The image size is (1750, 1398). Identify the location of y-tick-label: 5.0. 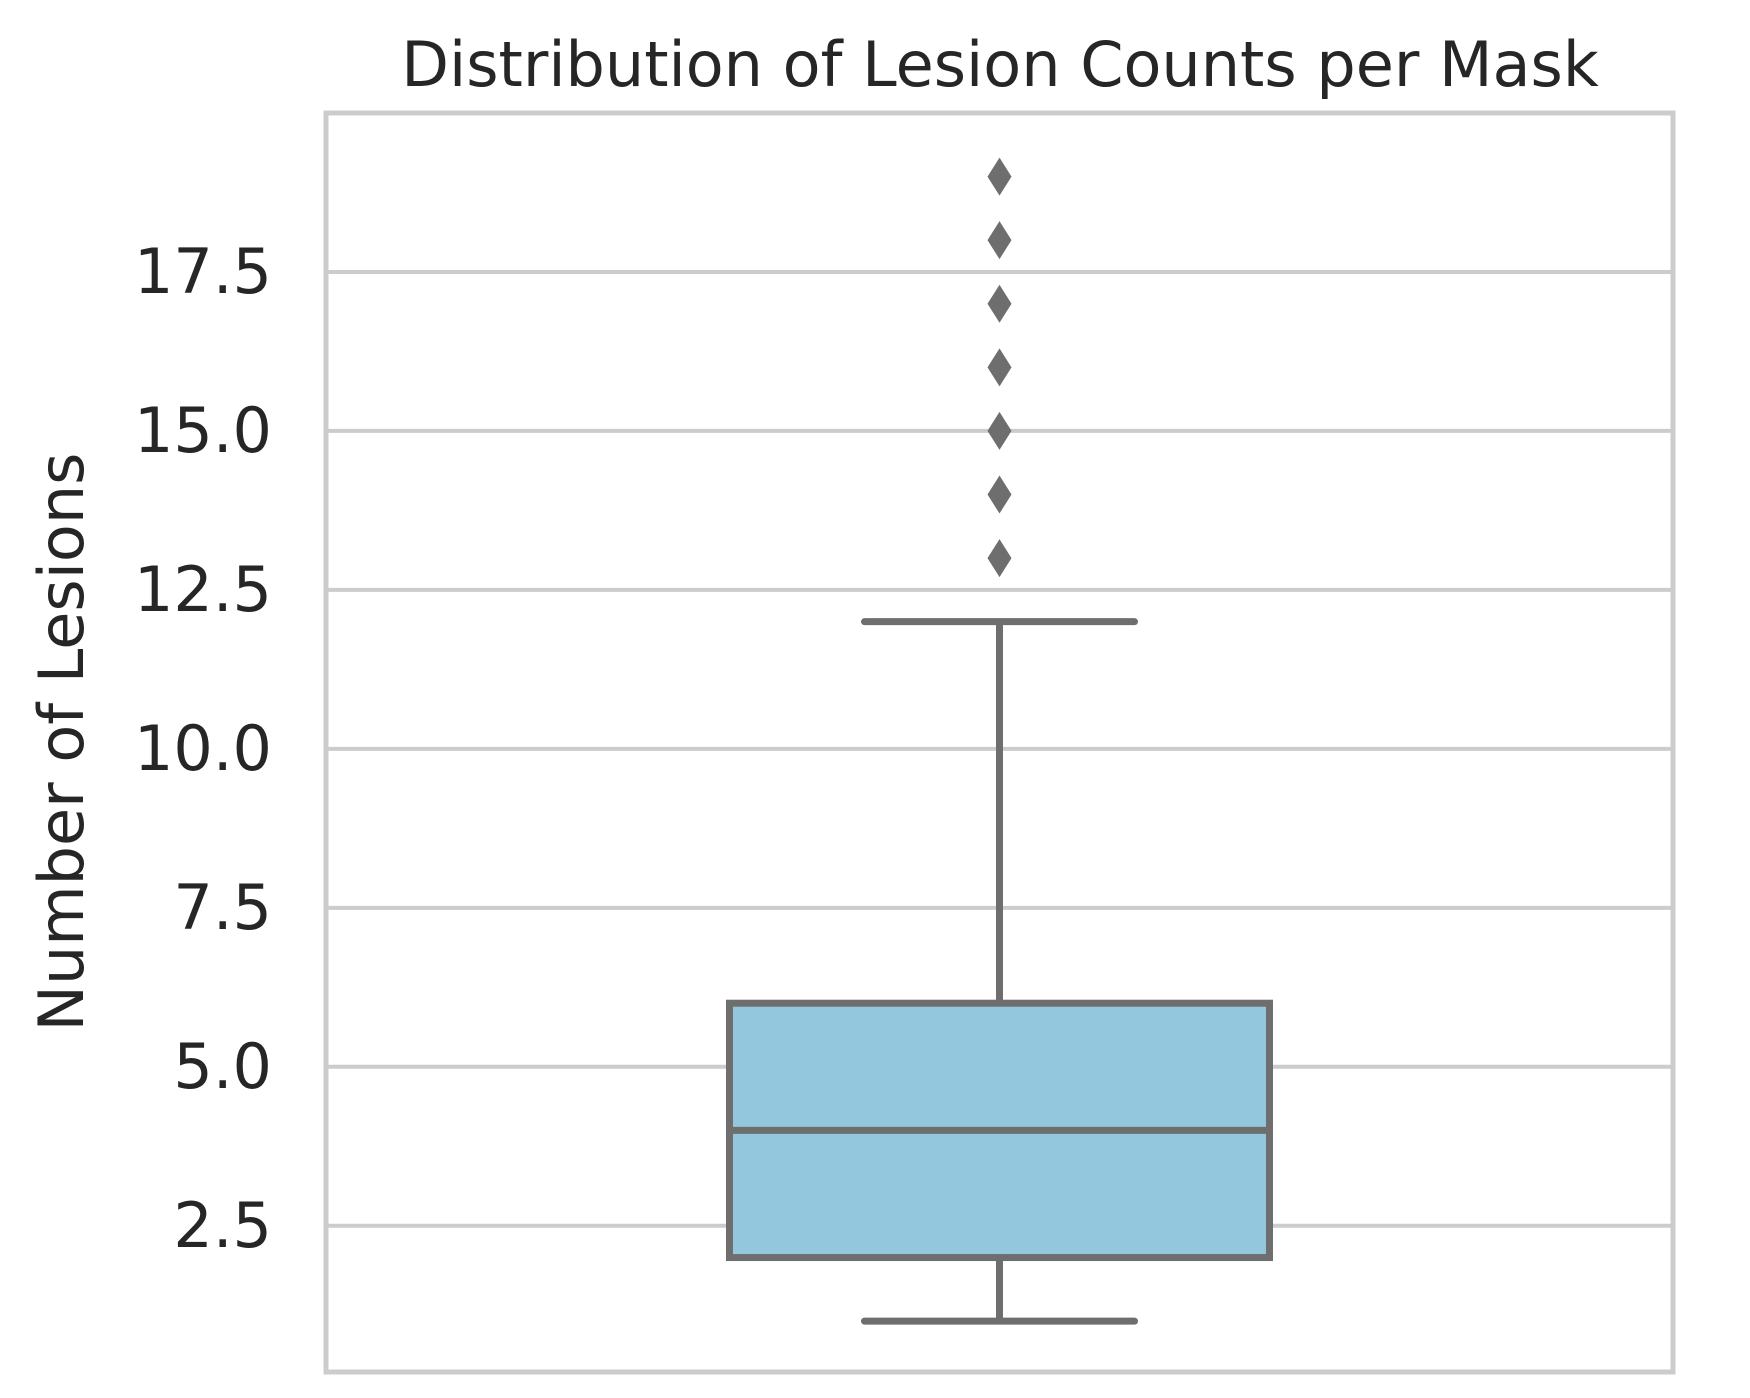
(222, 1066).